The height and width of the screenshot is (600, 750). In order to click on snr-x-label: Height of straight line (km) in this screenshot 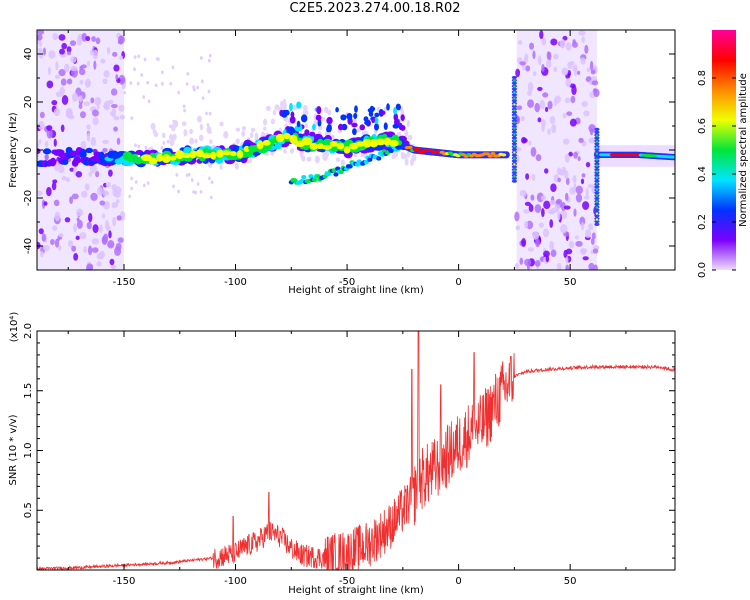, I will do `click(356, 590)`.